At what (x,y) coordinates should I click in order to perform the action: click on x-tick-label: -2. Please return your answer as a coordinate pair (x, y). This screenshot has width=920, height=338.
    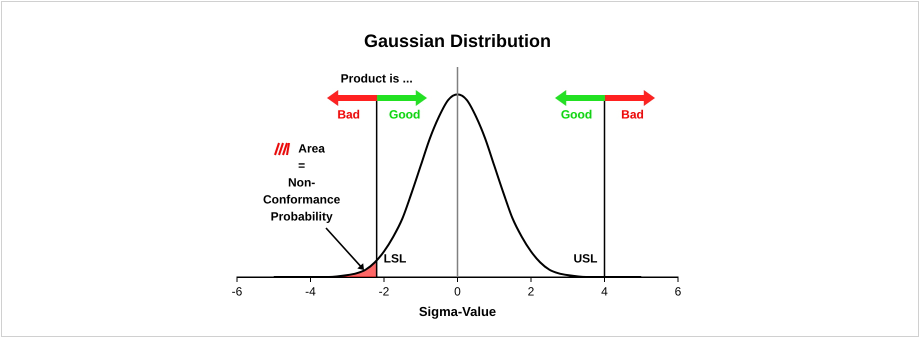
    Looking at the image, I should click on (384, 291).